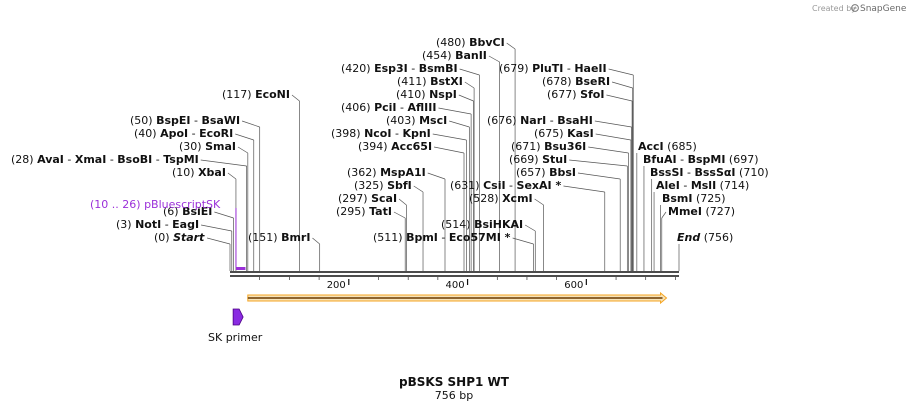 Image resolution: width=909 pixels, height=411 pixels. I want to click on label-part: MscI, so click(433, 120).